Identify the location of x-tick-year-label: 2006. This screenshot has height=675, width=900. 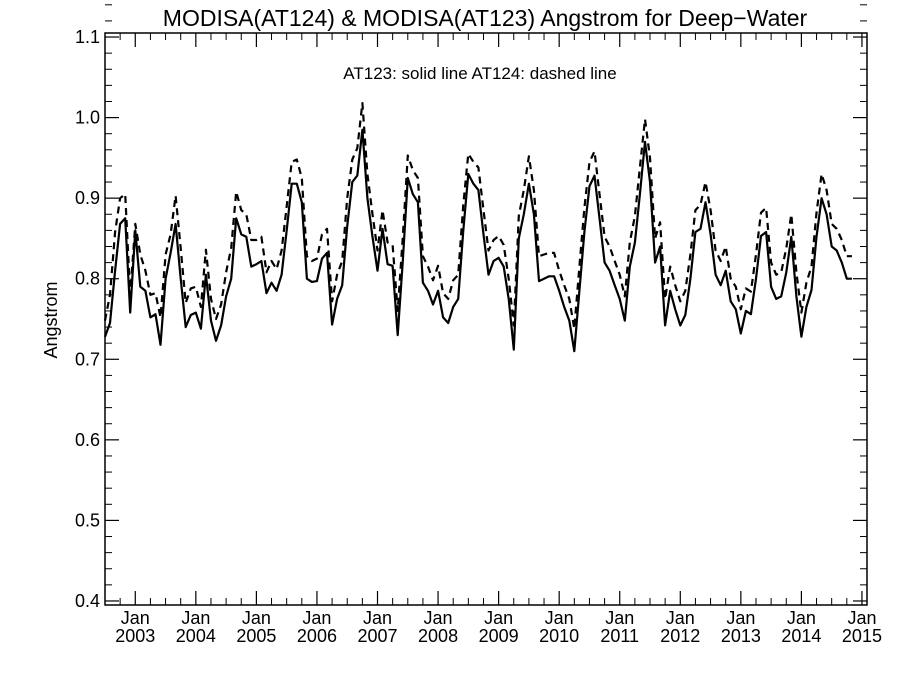
(317, 636).